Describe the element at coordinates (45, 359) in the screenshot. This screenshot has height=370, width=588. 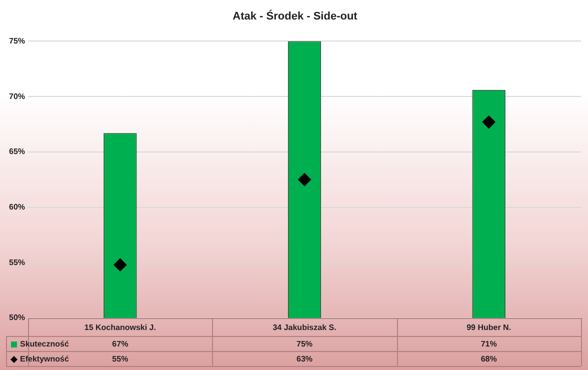
I see `legend-label: Efektywność` at that location.